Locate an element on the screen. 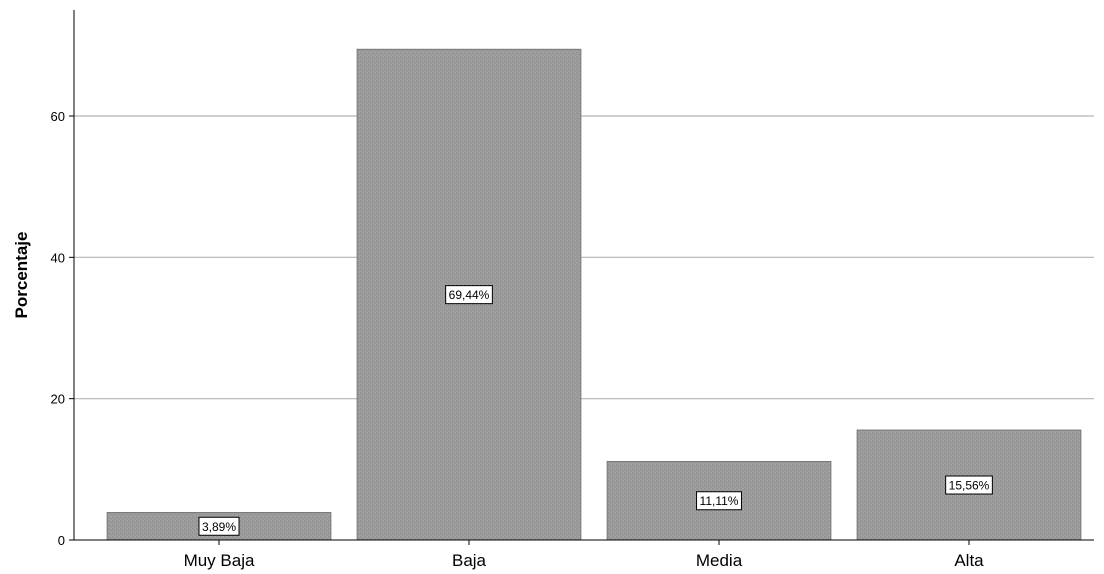  x-category-label: Alta is located at coordinates (969, 560).